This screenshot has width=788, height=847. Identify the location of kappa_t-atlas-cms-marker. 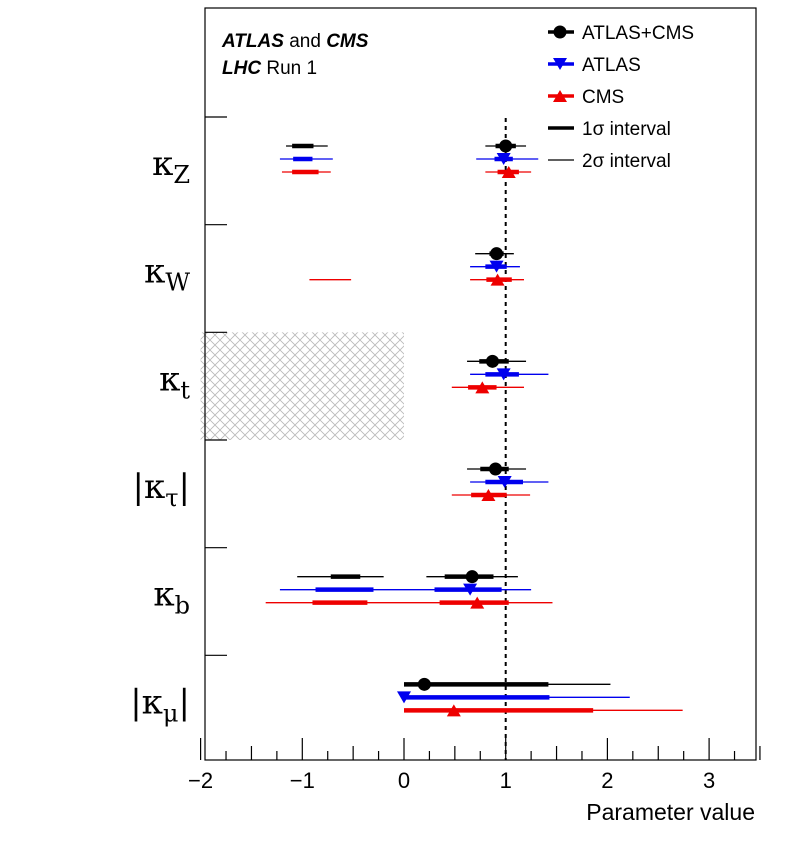
(492, 361).